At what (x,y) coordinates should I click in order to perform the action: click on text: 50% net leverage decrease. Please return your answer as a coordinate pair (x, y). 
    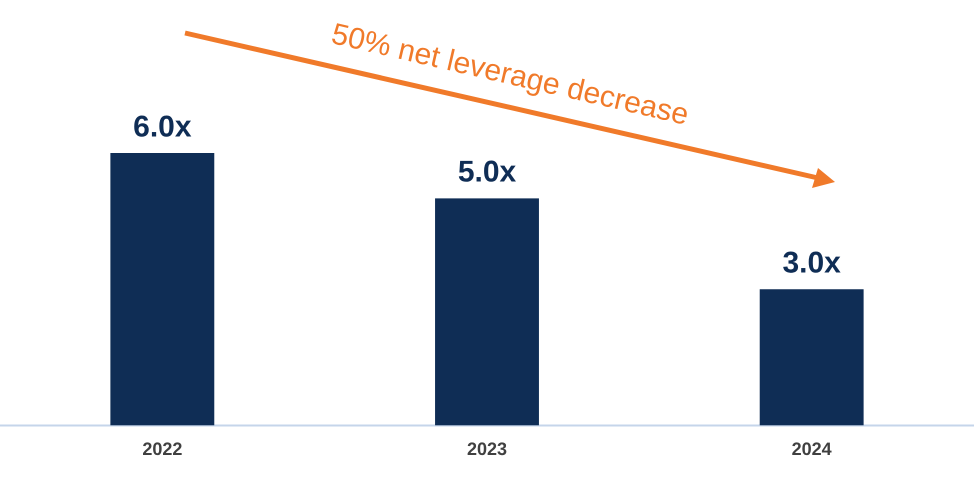
    Looking at the image, I should click on (510, 75).